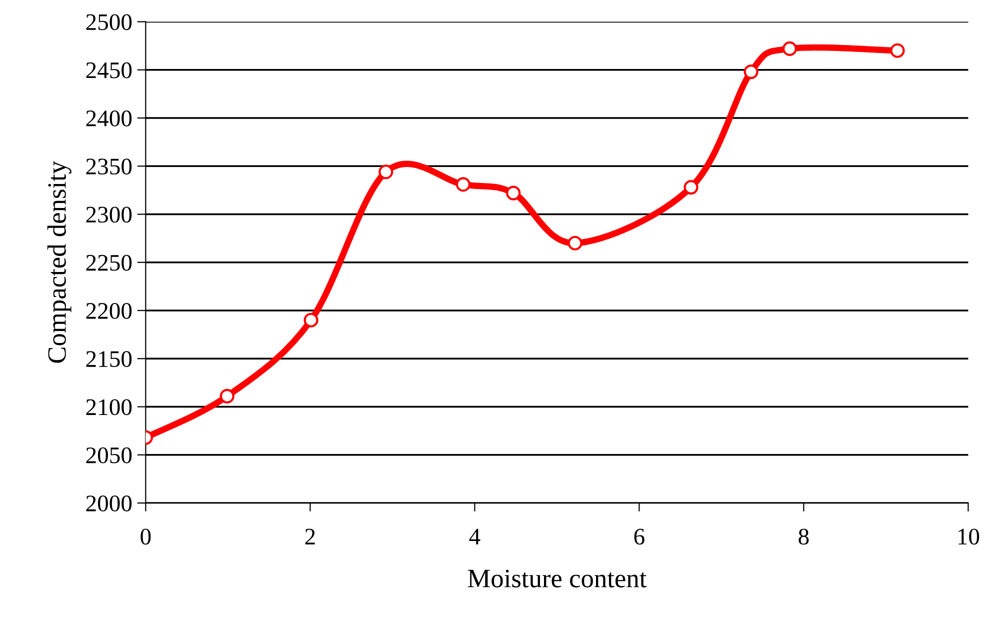 This screenshot has width=991, height=621. I want to click on x-tick-label: 8, so click(803, 536).